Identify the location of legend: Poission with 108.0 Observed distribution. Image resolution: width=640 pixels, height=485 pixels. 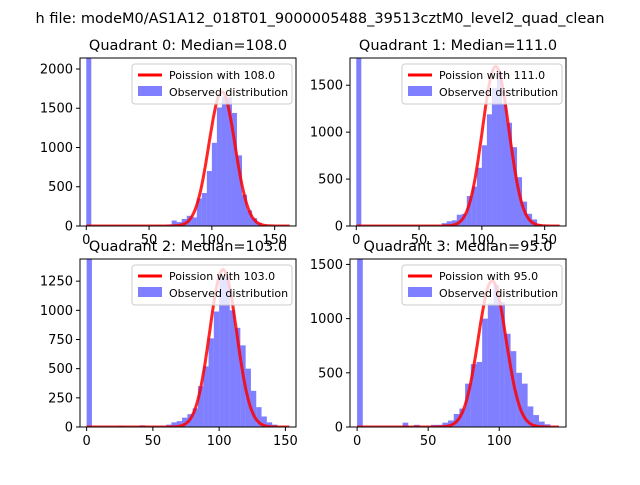
(212, 84).